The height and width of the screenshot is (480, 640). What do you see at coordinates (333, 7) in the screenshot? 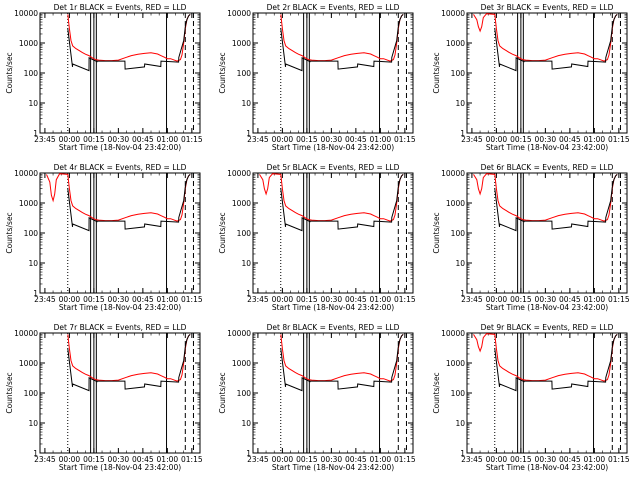
I see `panel-title: Det 2r BLACK = Events, RED = LLD` at bounding box center [333, 7].